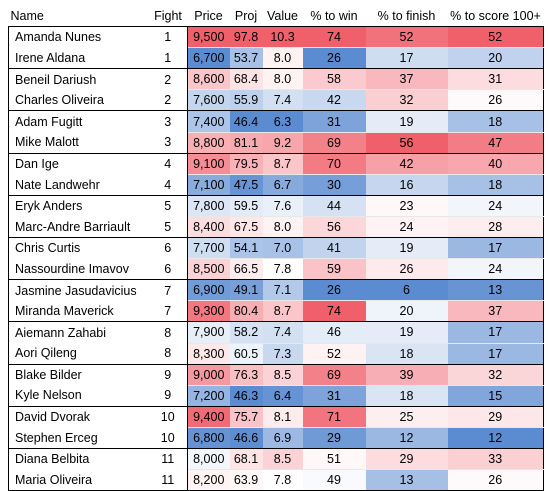 The image size is (548, 491). I want to click on pct-win-cell: 56, so click(334, 227).